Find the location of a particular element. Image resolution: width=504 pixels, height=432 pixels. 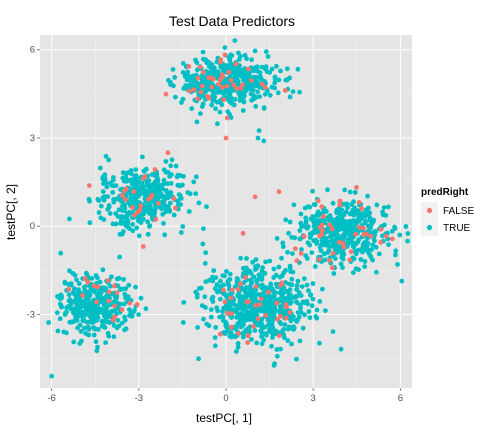

x-tick-label: -3 is located at coordinates (139, 398).